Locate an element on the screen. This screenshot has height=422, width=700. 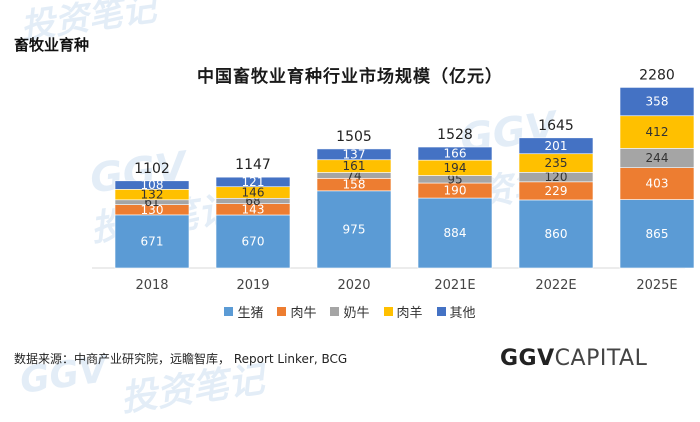
data-label: 190 is located at coordinates (455, 191).